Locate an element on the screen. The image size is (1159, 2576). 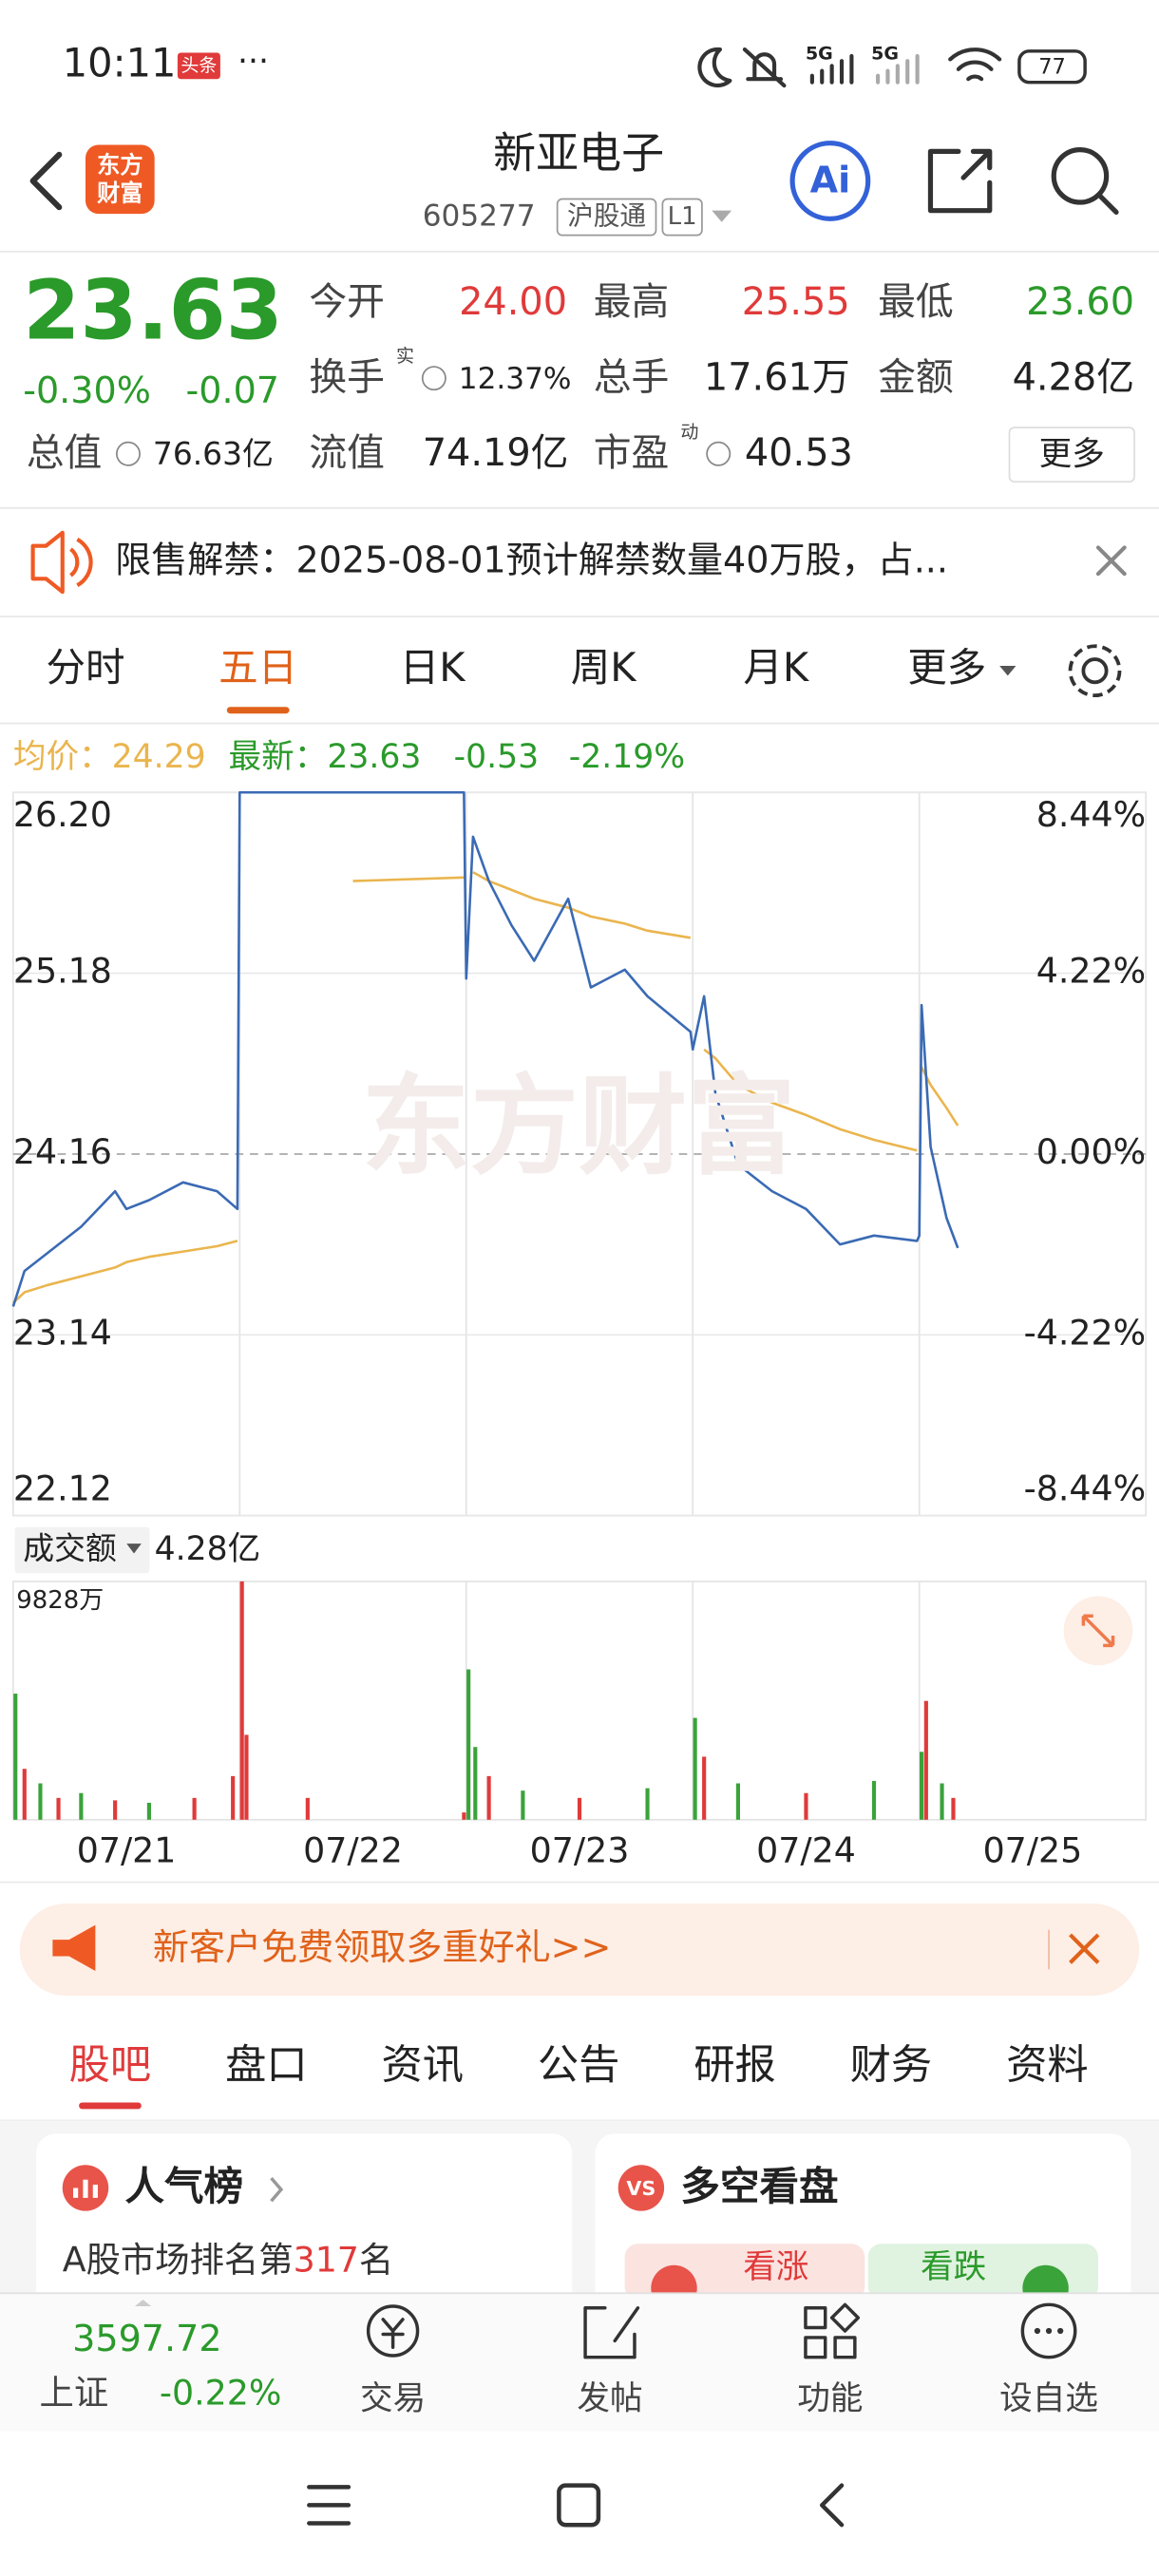
vs-label: VS is located at coordinates (641, 2188).